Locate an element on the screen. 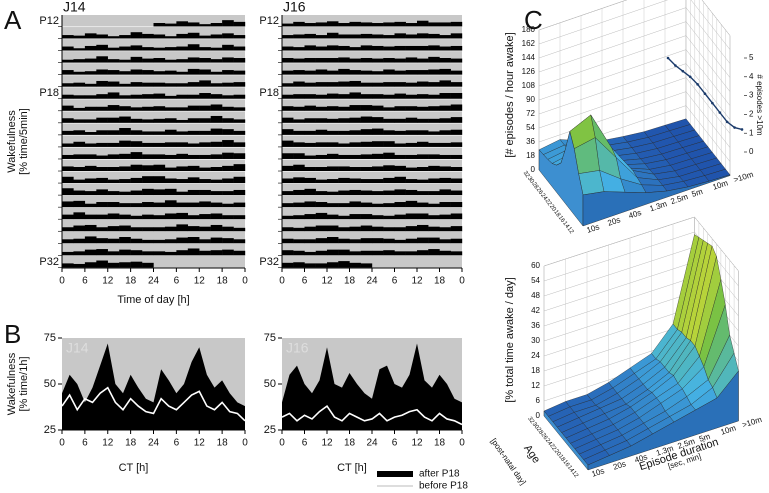 The width and height of the screenshot is (769, 493). age-label: 24 is located at coordinates (548, 442).